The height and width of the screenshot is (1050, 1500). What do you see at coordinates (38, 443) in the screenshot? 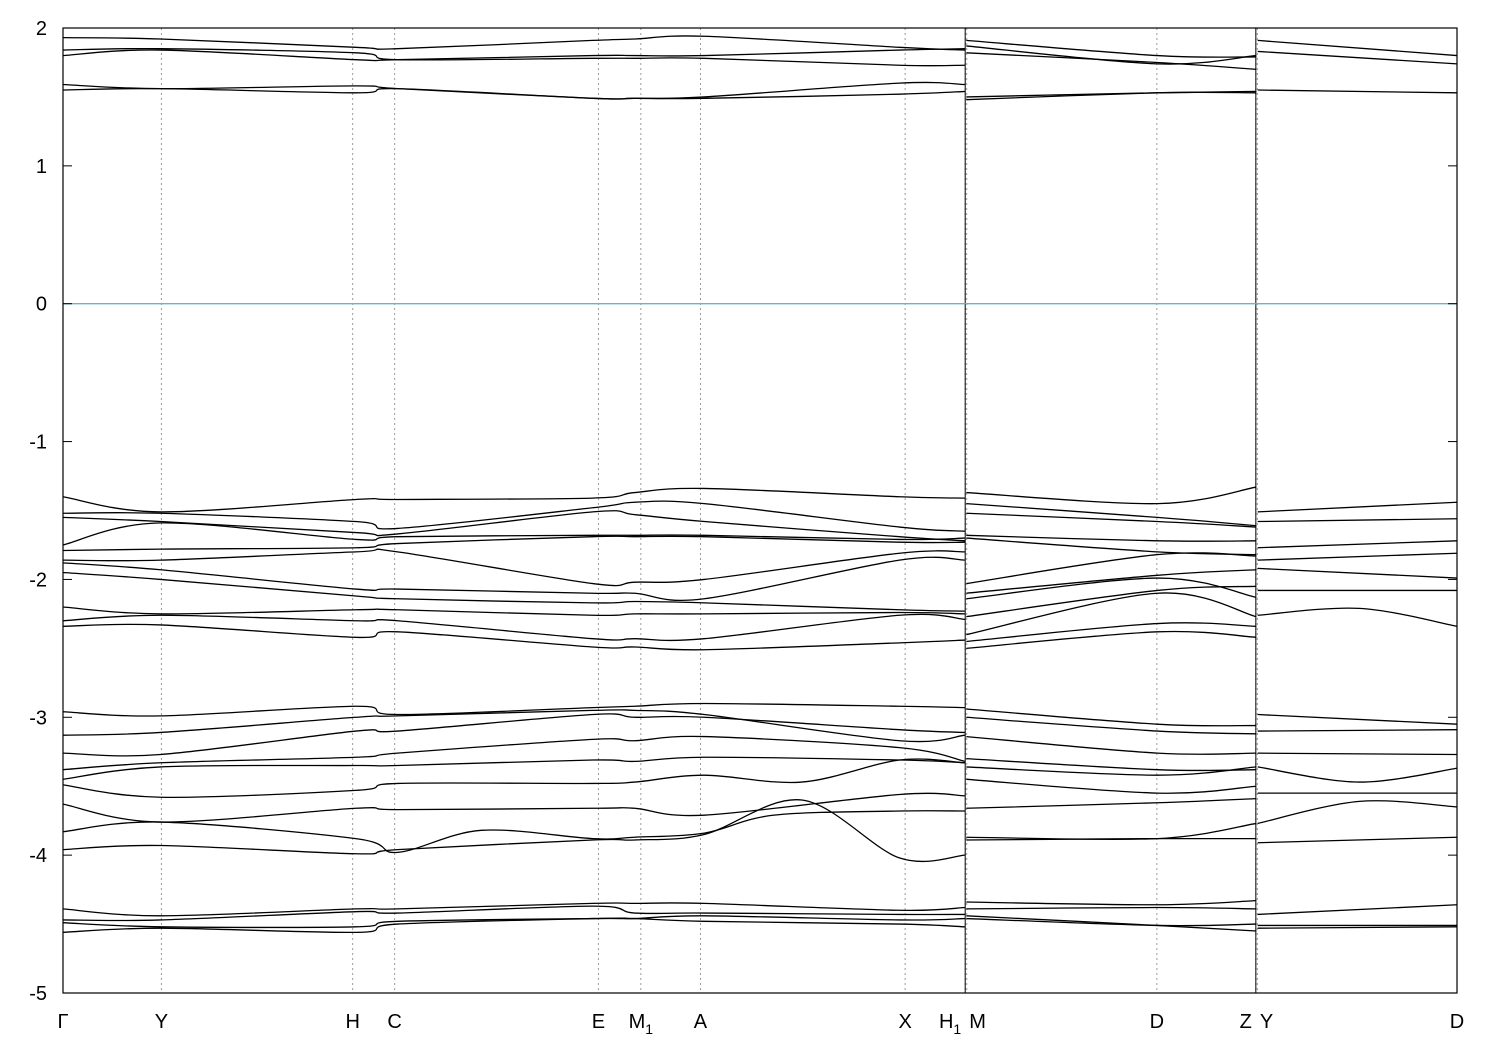
I see `y-tick-label: -1` at bounding box center [38, 443].